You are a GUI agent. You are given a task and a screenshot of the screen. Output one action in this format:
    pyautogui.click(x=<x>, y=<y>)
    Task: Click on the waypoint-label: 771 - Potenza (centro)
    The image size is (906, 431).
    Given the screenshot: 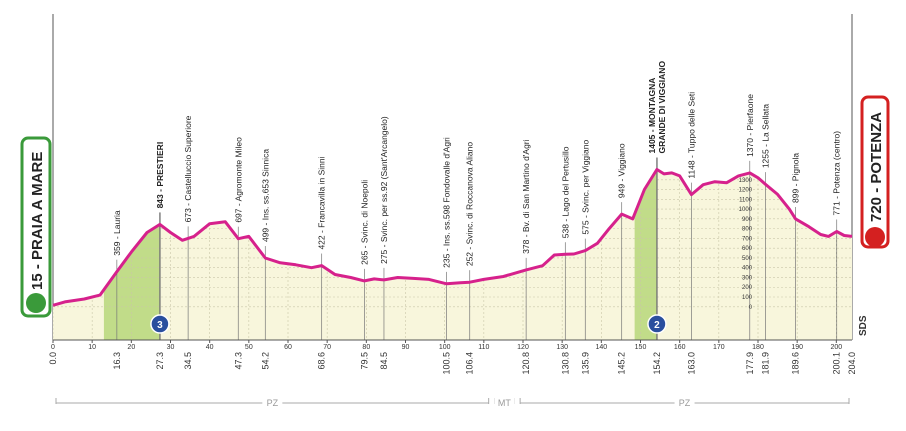 What is the action you would take?
    pyautogui.click(x=837, y=173)
    